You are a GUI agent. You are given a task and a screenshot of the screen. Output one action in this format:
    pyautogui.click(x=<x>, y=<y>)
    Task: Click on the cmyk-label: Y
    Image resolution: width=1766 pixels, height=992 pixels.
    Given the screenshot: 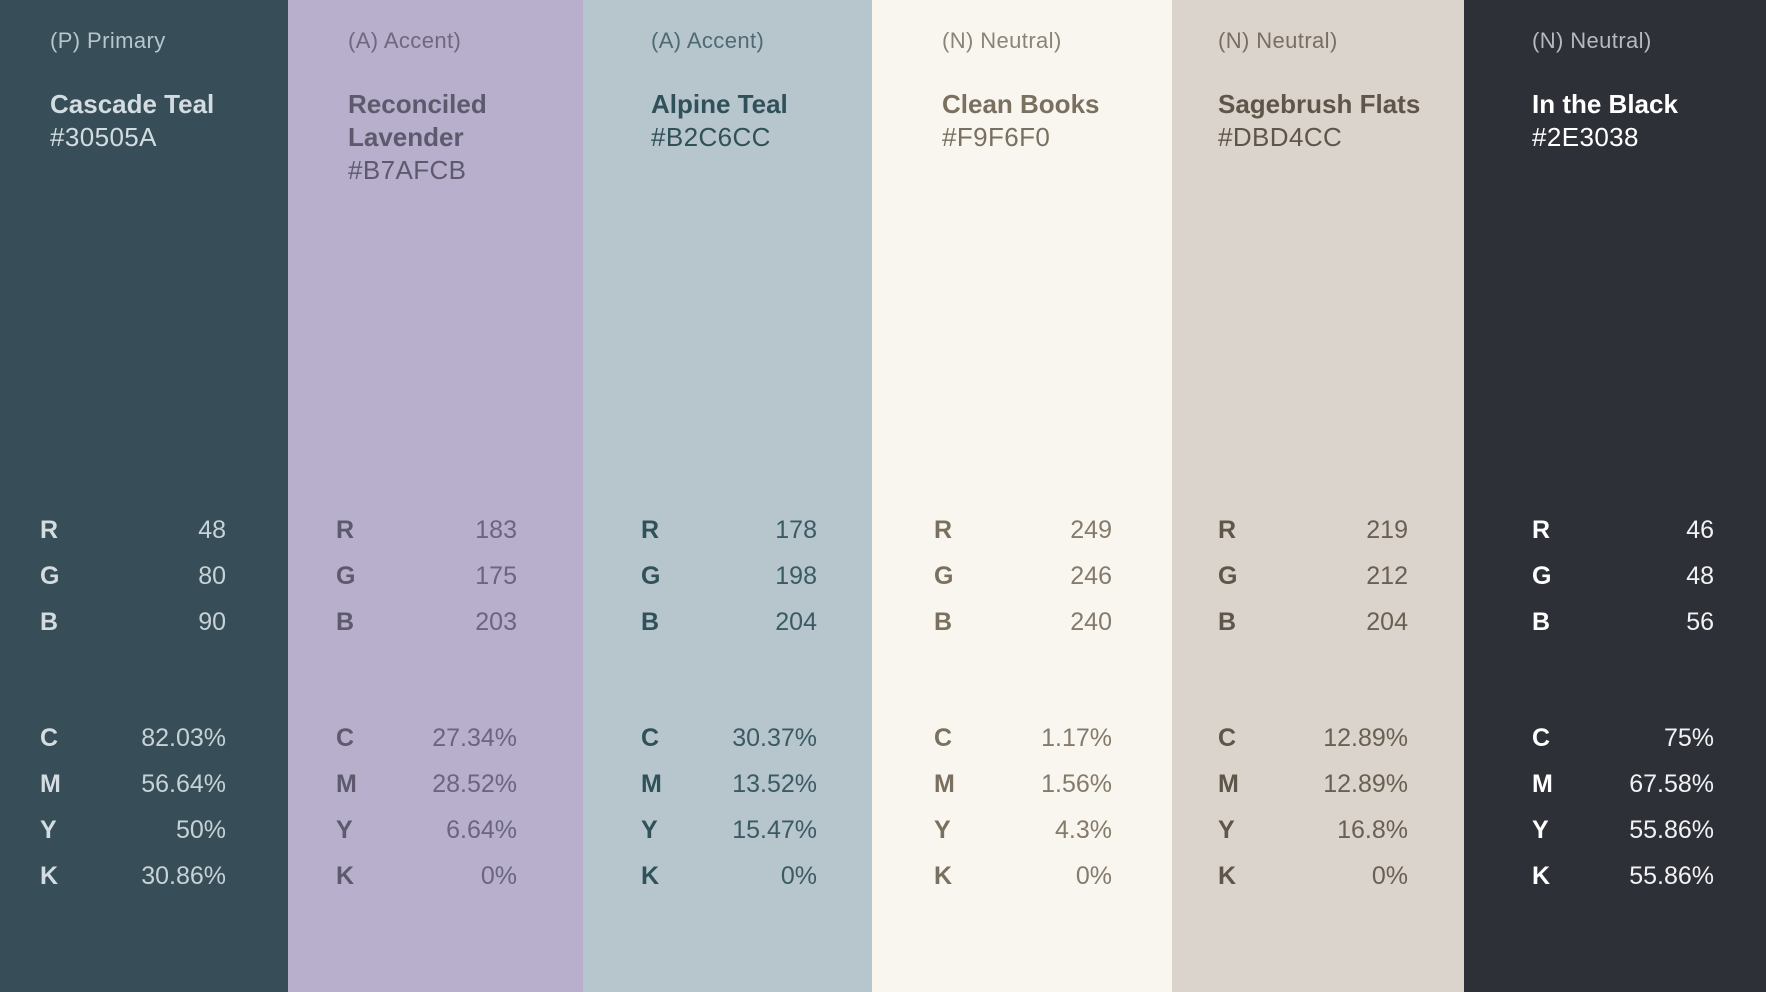 What is the action you would take?
    pyautogui.click(x=48, y=829)
    